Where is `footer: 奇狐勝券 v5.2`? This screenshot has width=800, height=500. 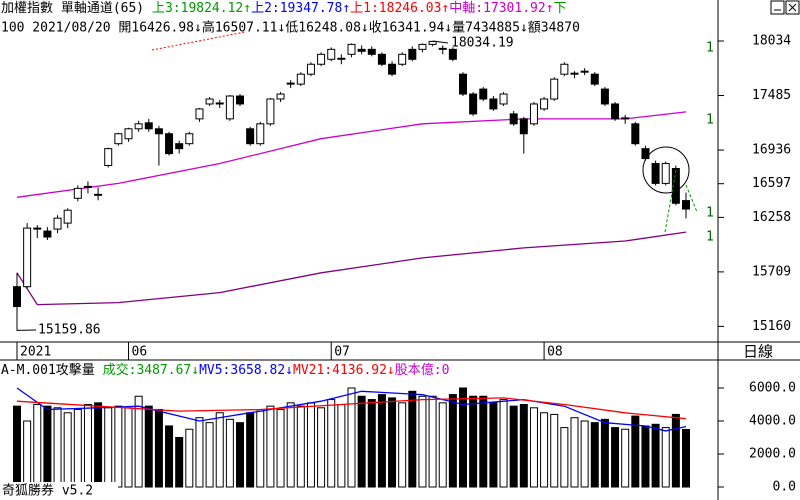 footer: 奇狐勝券 v5.2 is located at coordinates (47, 491).